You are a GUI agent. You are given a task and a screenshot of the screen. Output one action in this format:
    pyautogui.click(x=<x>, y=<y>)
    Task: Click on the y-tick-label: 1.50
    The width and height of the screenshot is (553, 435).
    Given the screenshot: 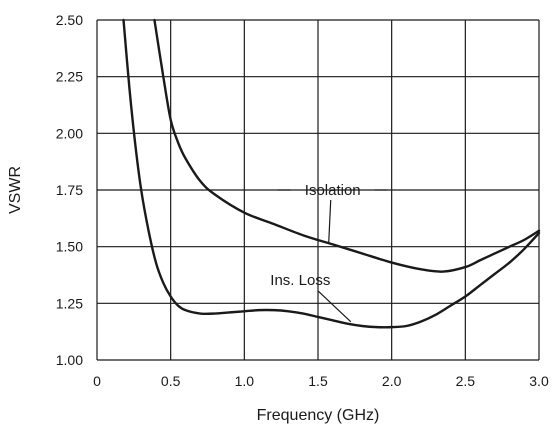 What is the action you would take?
    pyautogui.click(x=69, y=247)
    